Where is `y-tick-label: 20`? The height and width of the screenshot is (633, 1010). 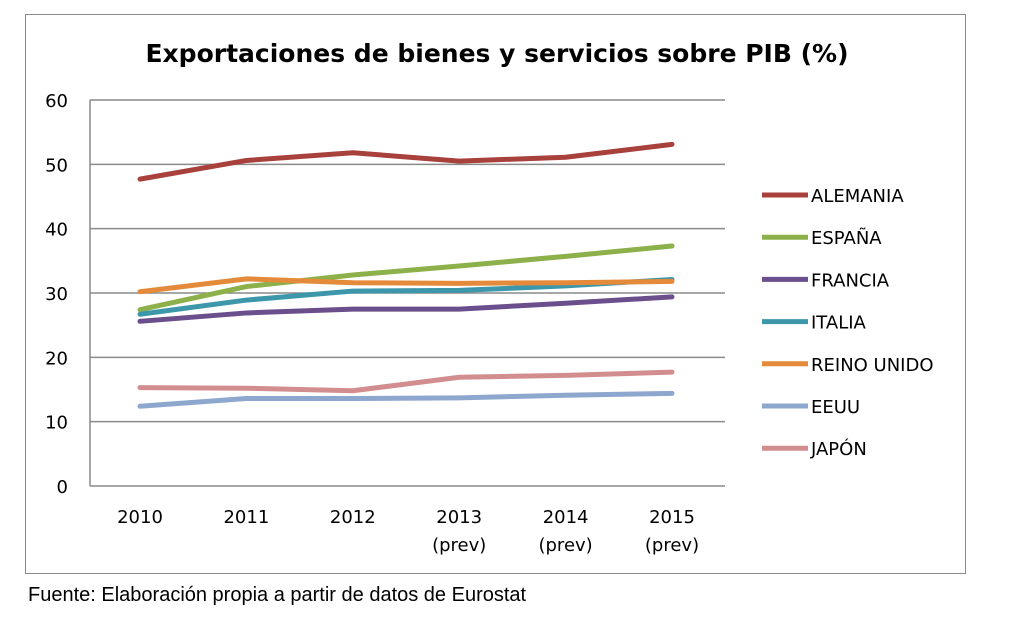
y-tick-label: 20 is located at coordinates (56, 358).